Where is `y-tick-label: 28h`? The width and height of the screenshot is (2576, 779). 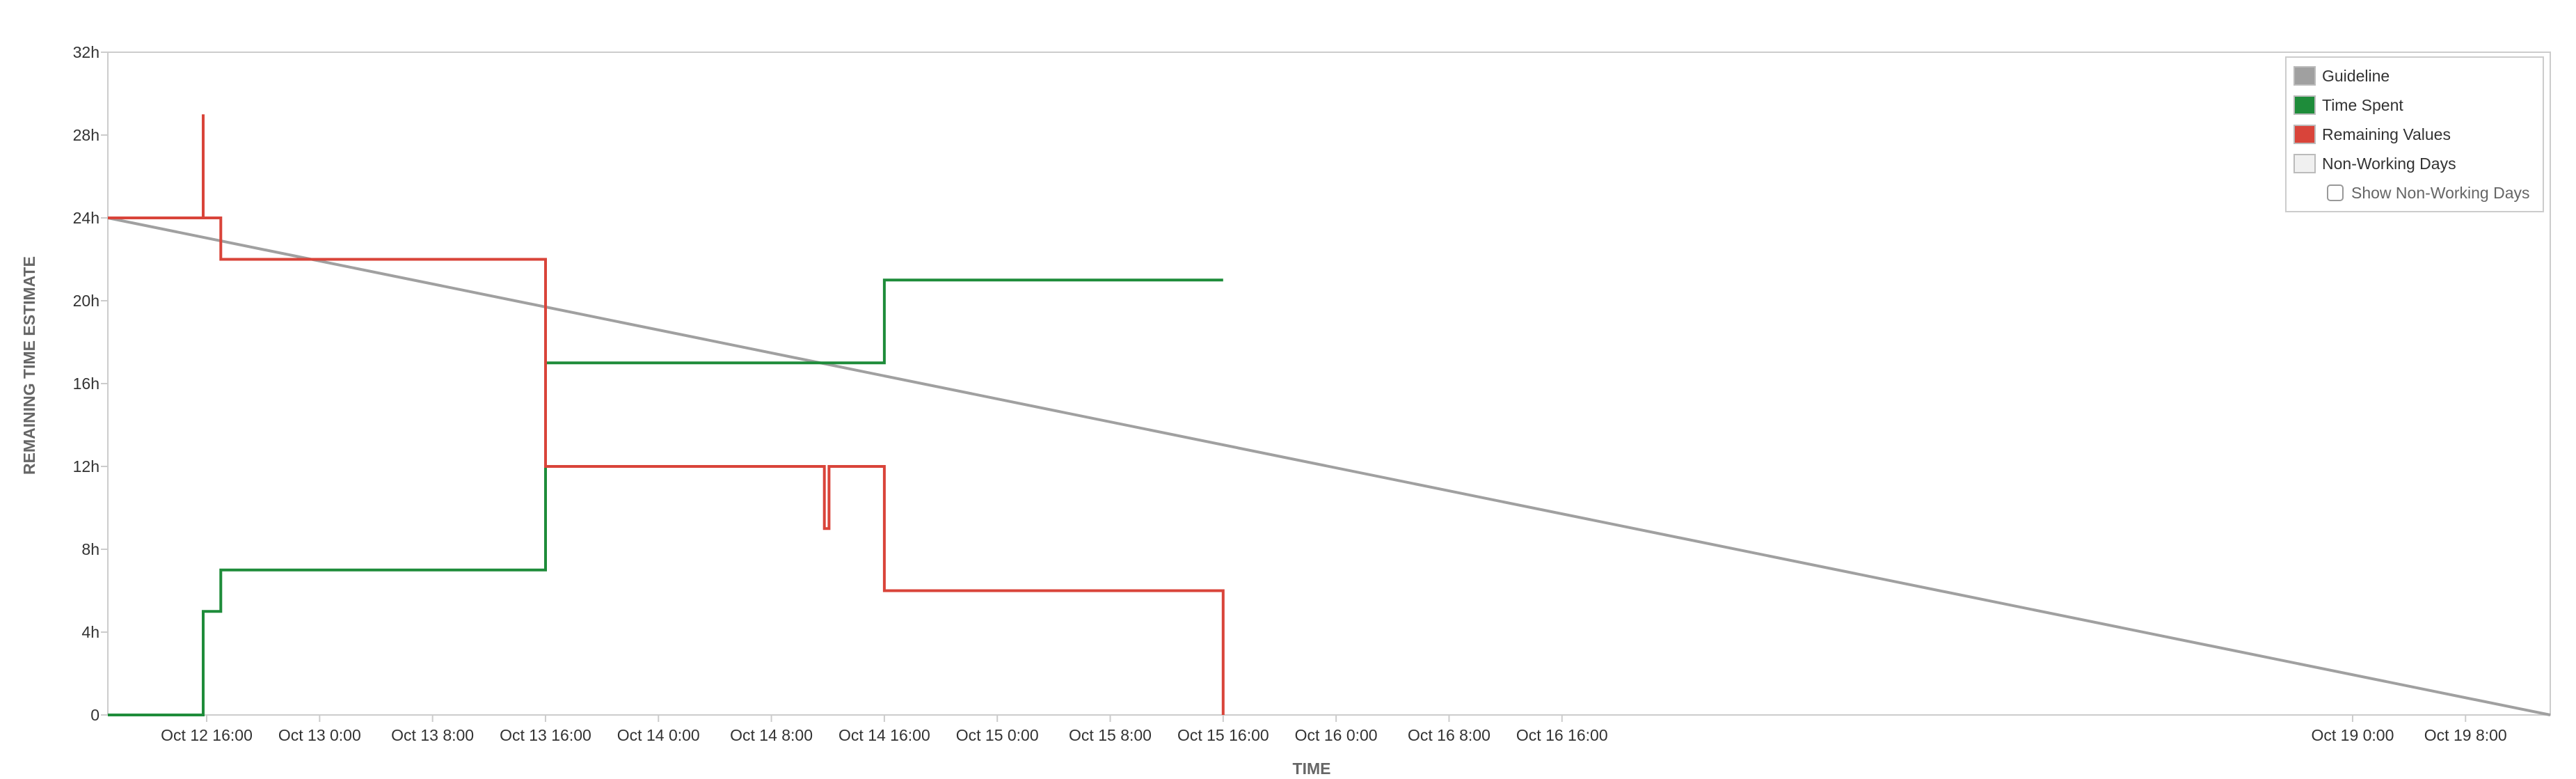
y-tick-label: 28h is located at coordinates (86, 135).